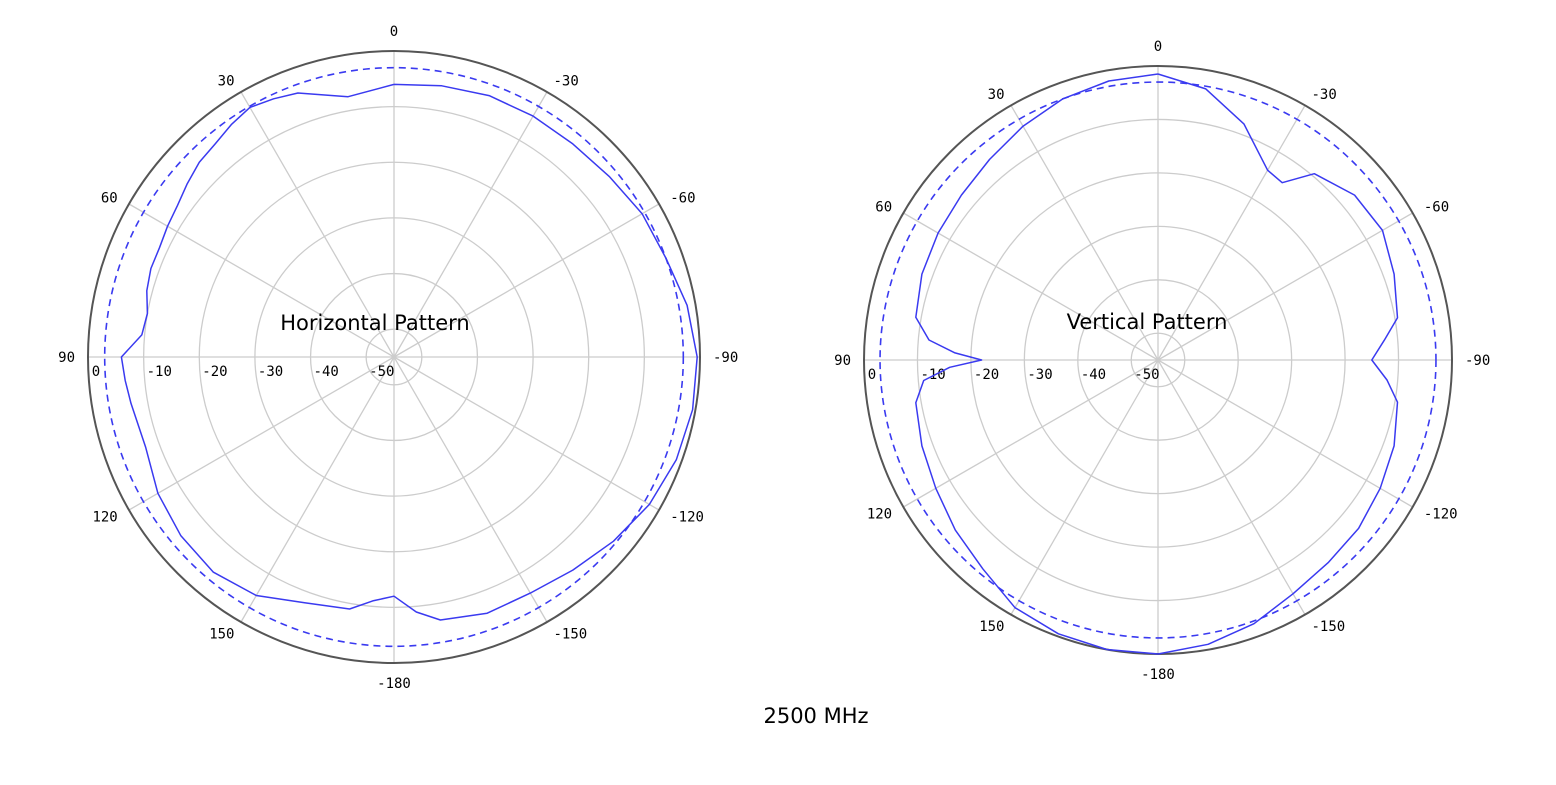 The image size is (1556, 785). Describe the element at coordinates (159, 372) in the screenshot. I see `radial-tick-label: -10` at that location.